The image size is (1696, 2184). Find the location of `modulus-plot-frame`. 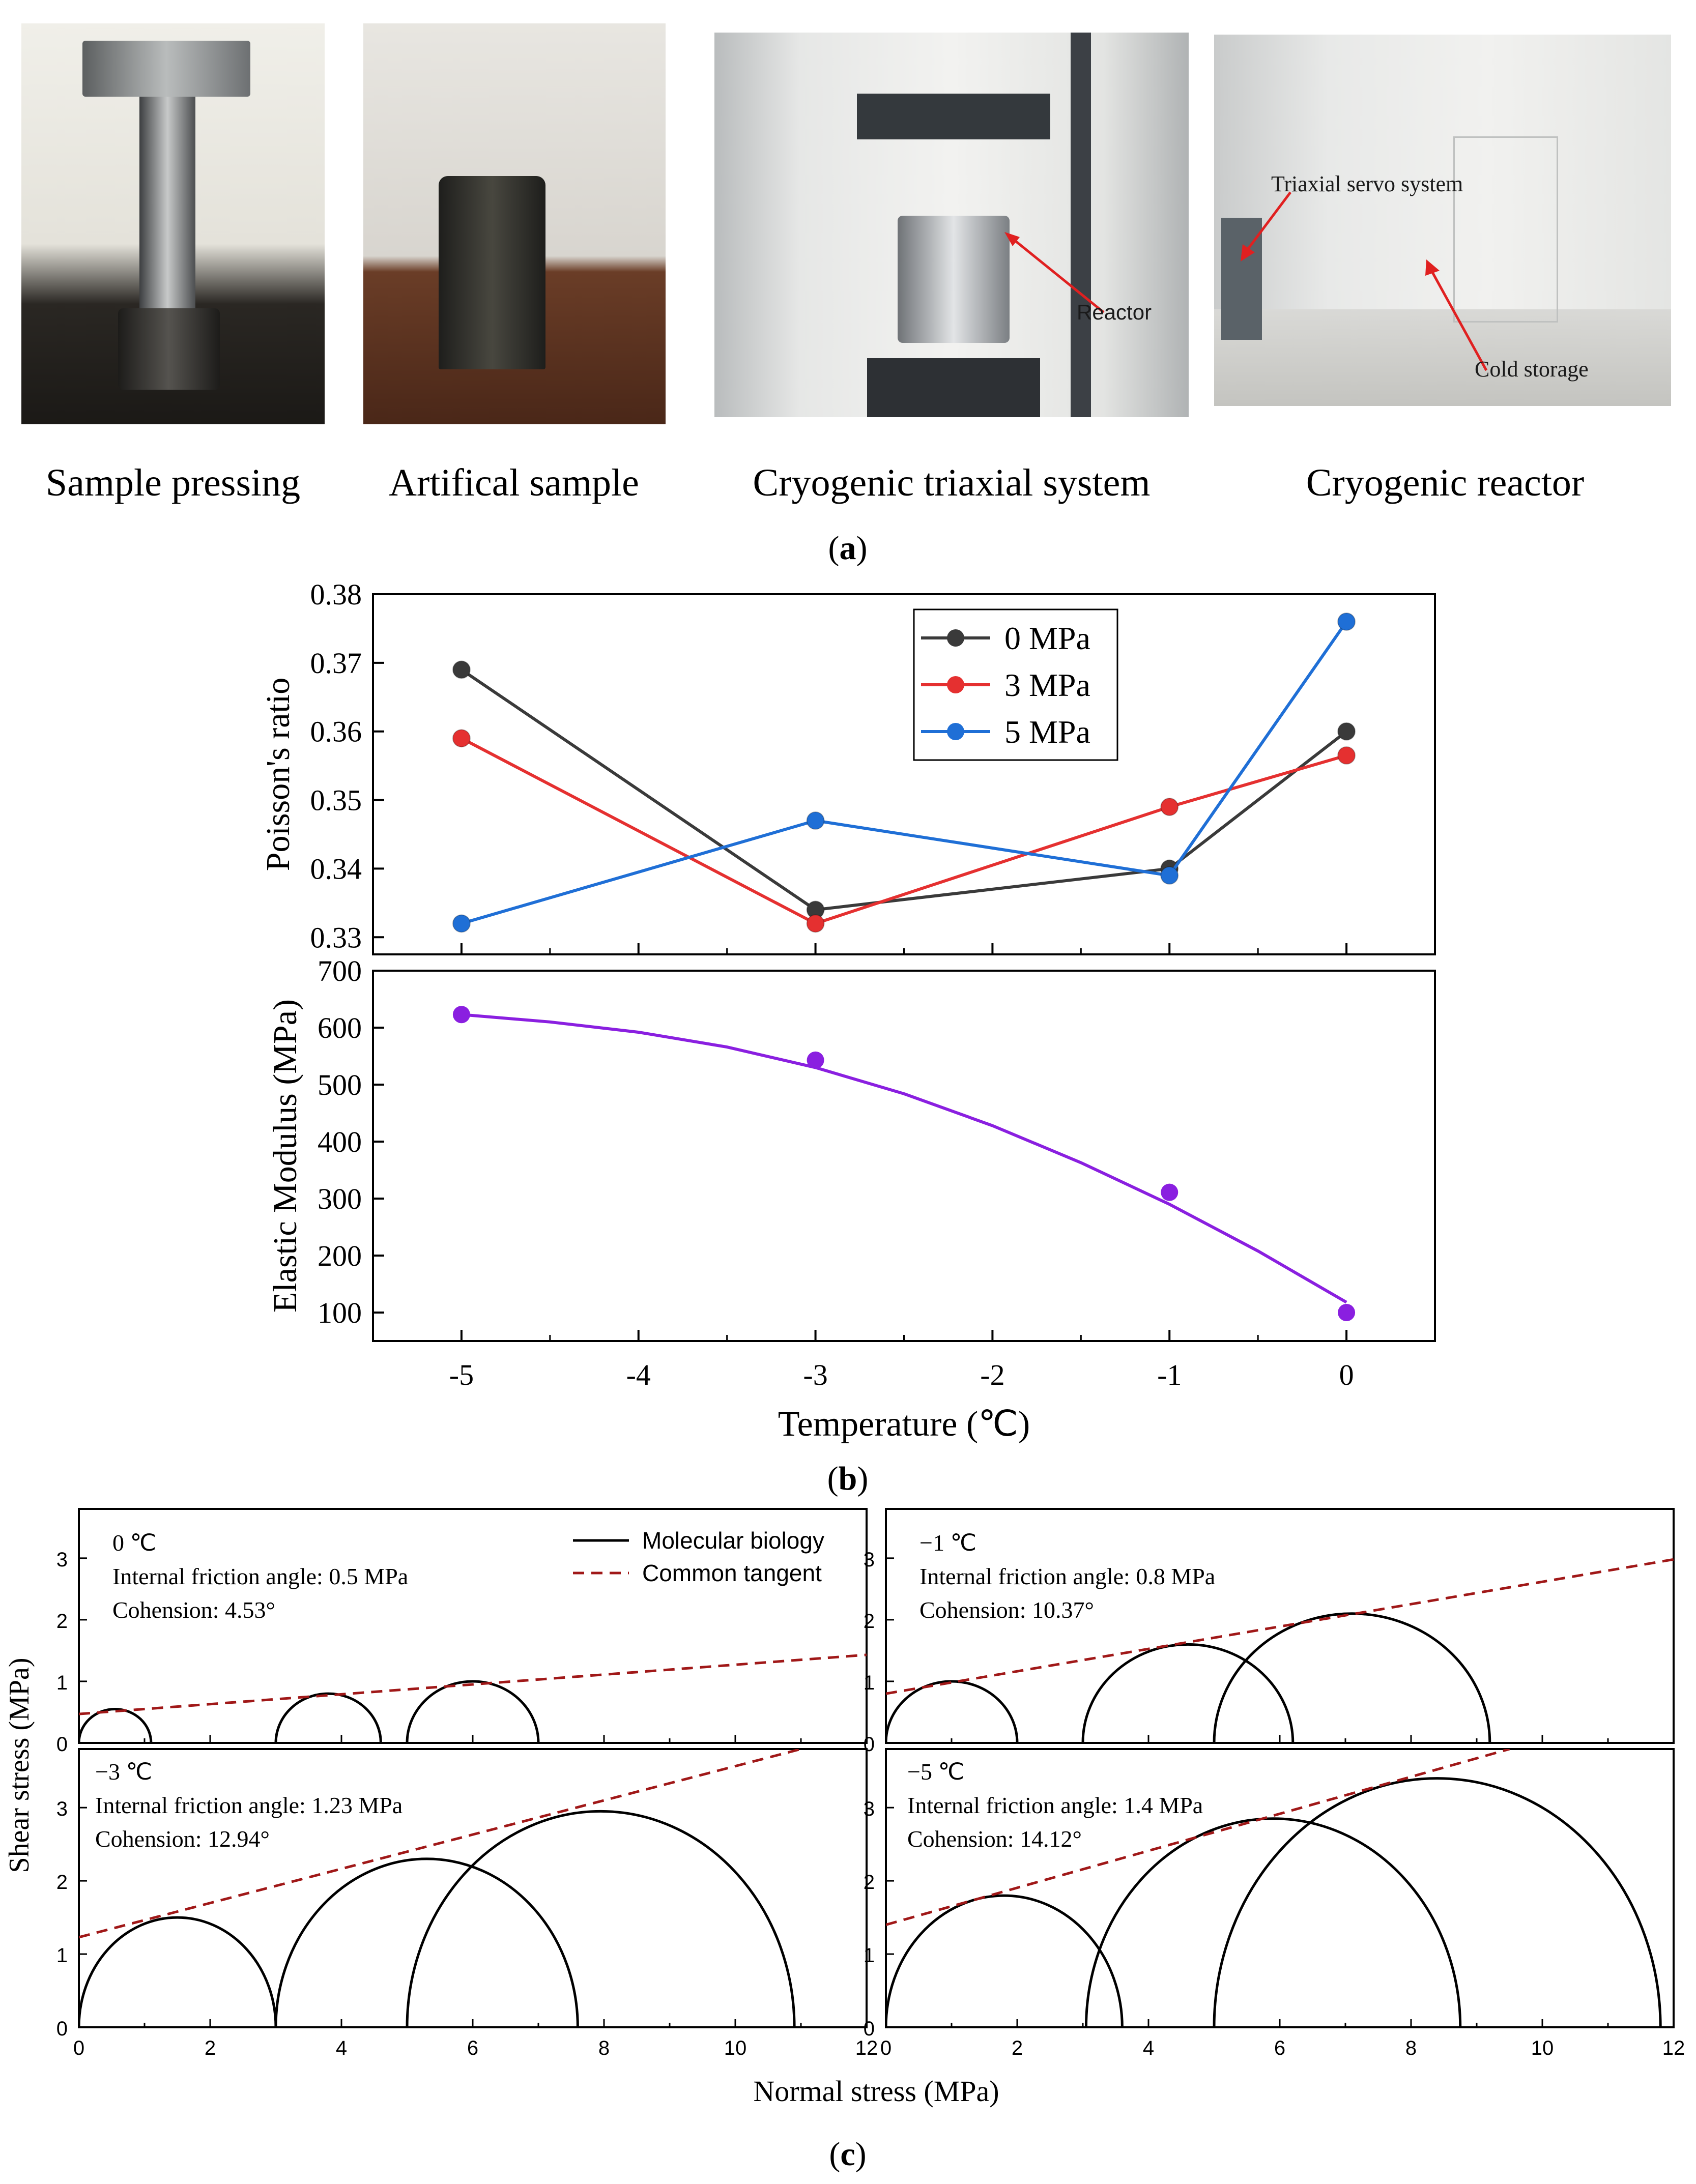

modulus-plot-frame is located at coordinates (904, 1156).